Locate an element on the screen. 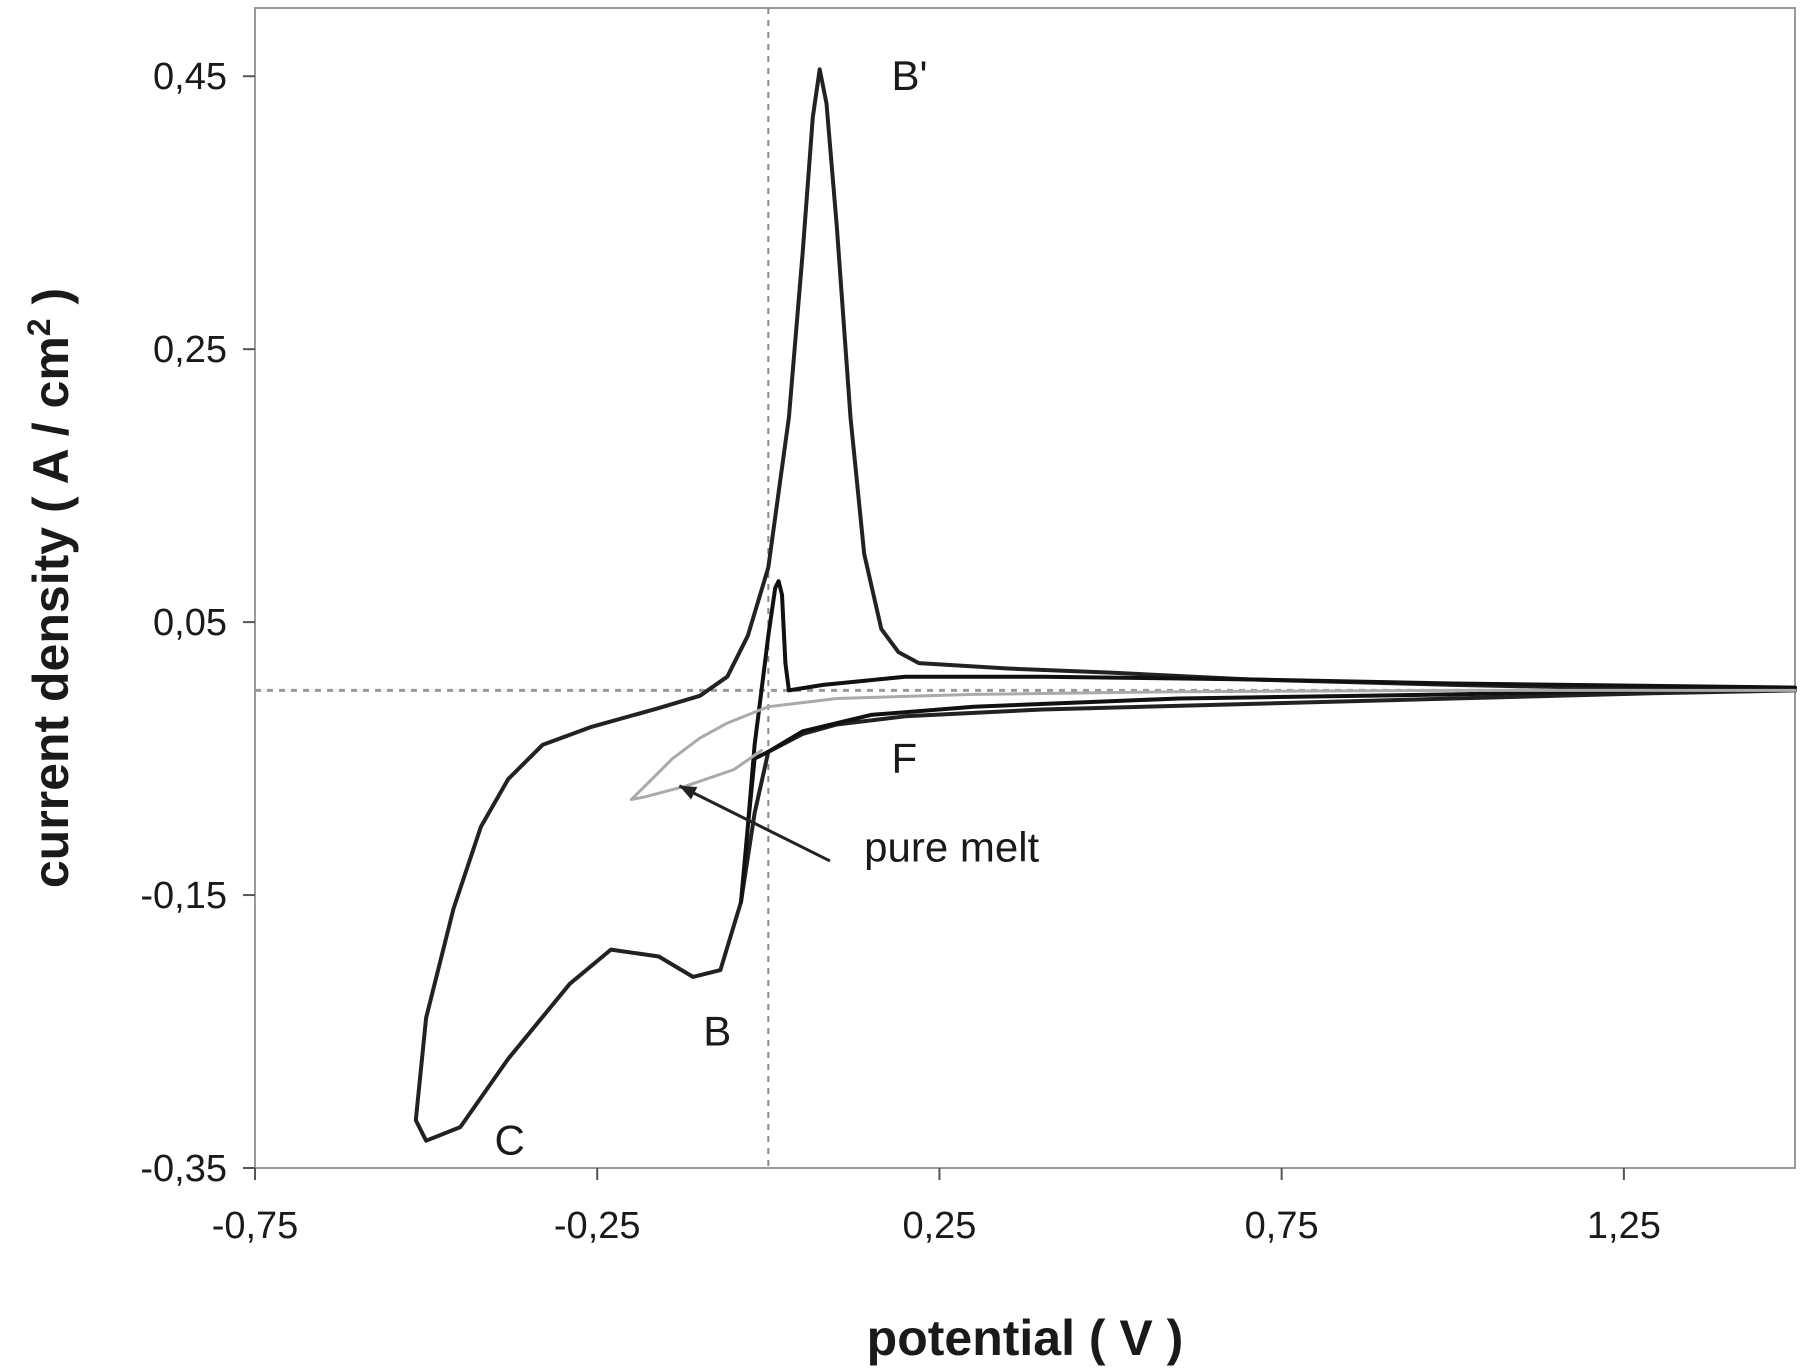 Image resolution: width=1800 pixels, height=1368 pixels. x-axis-title: potential ( V ) is located at coordinates (1025, 1338).